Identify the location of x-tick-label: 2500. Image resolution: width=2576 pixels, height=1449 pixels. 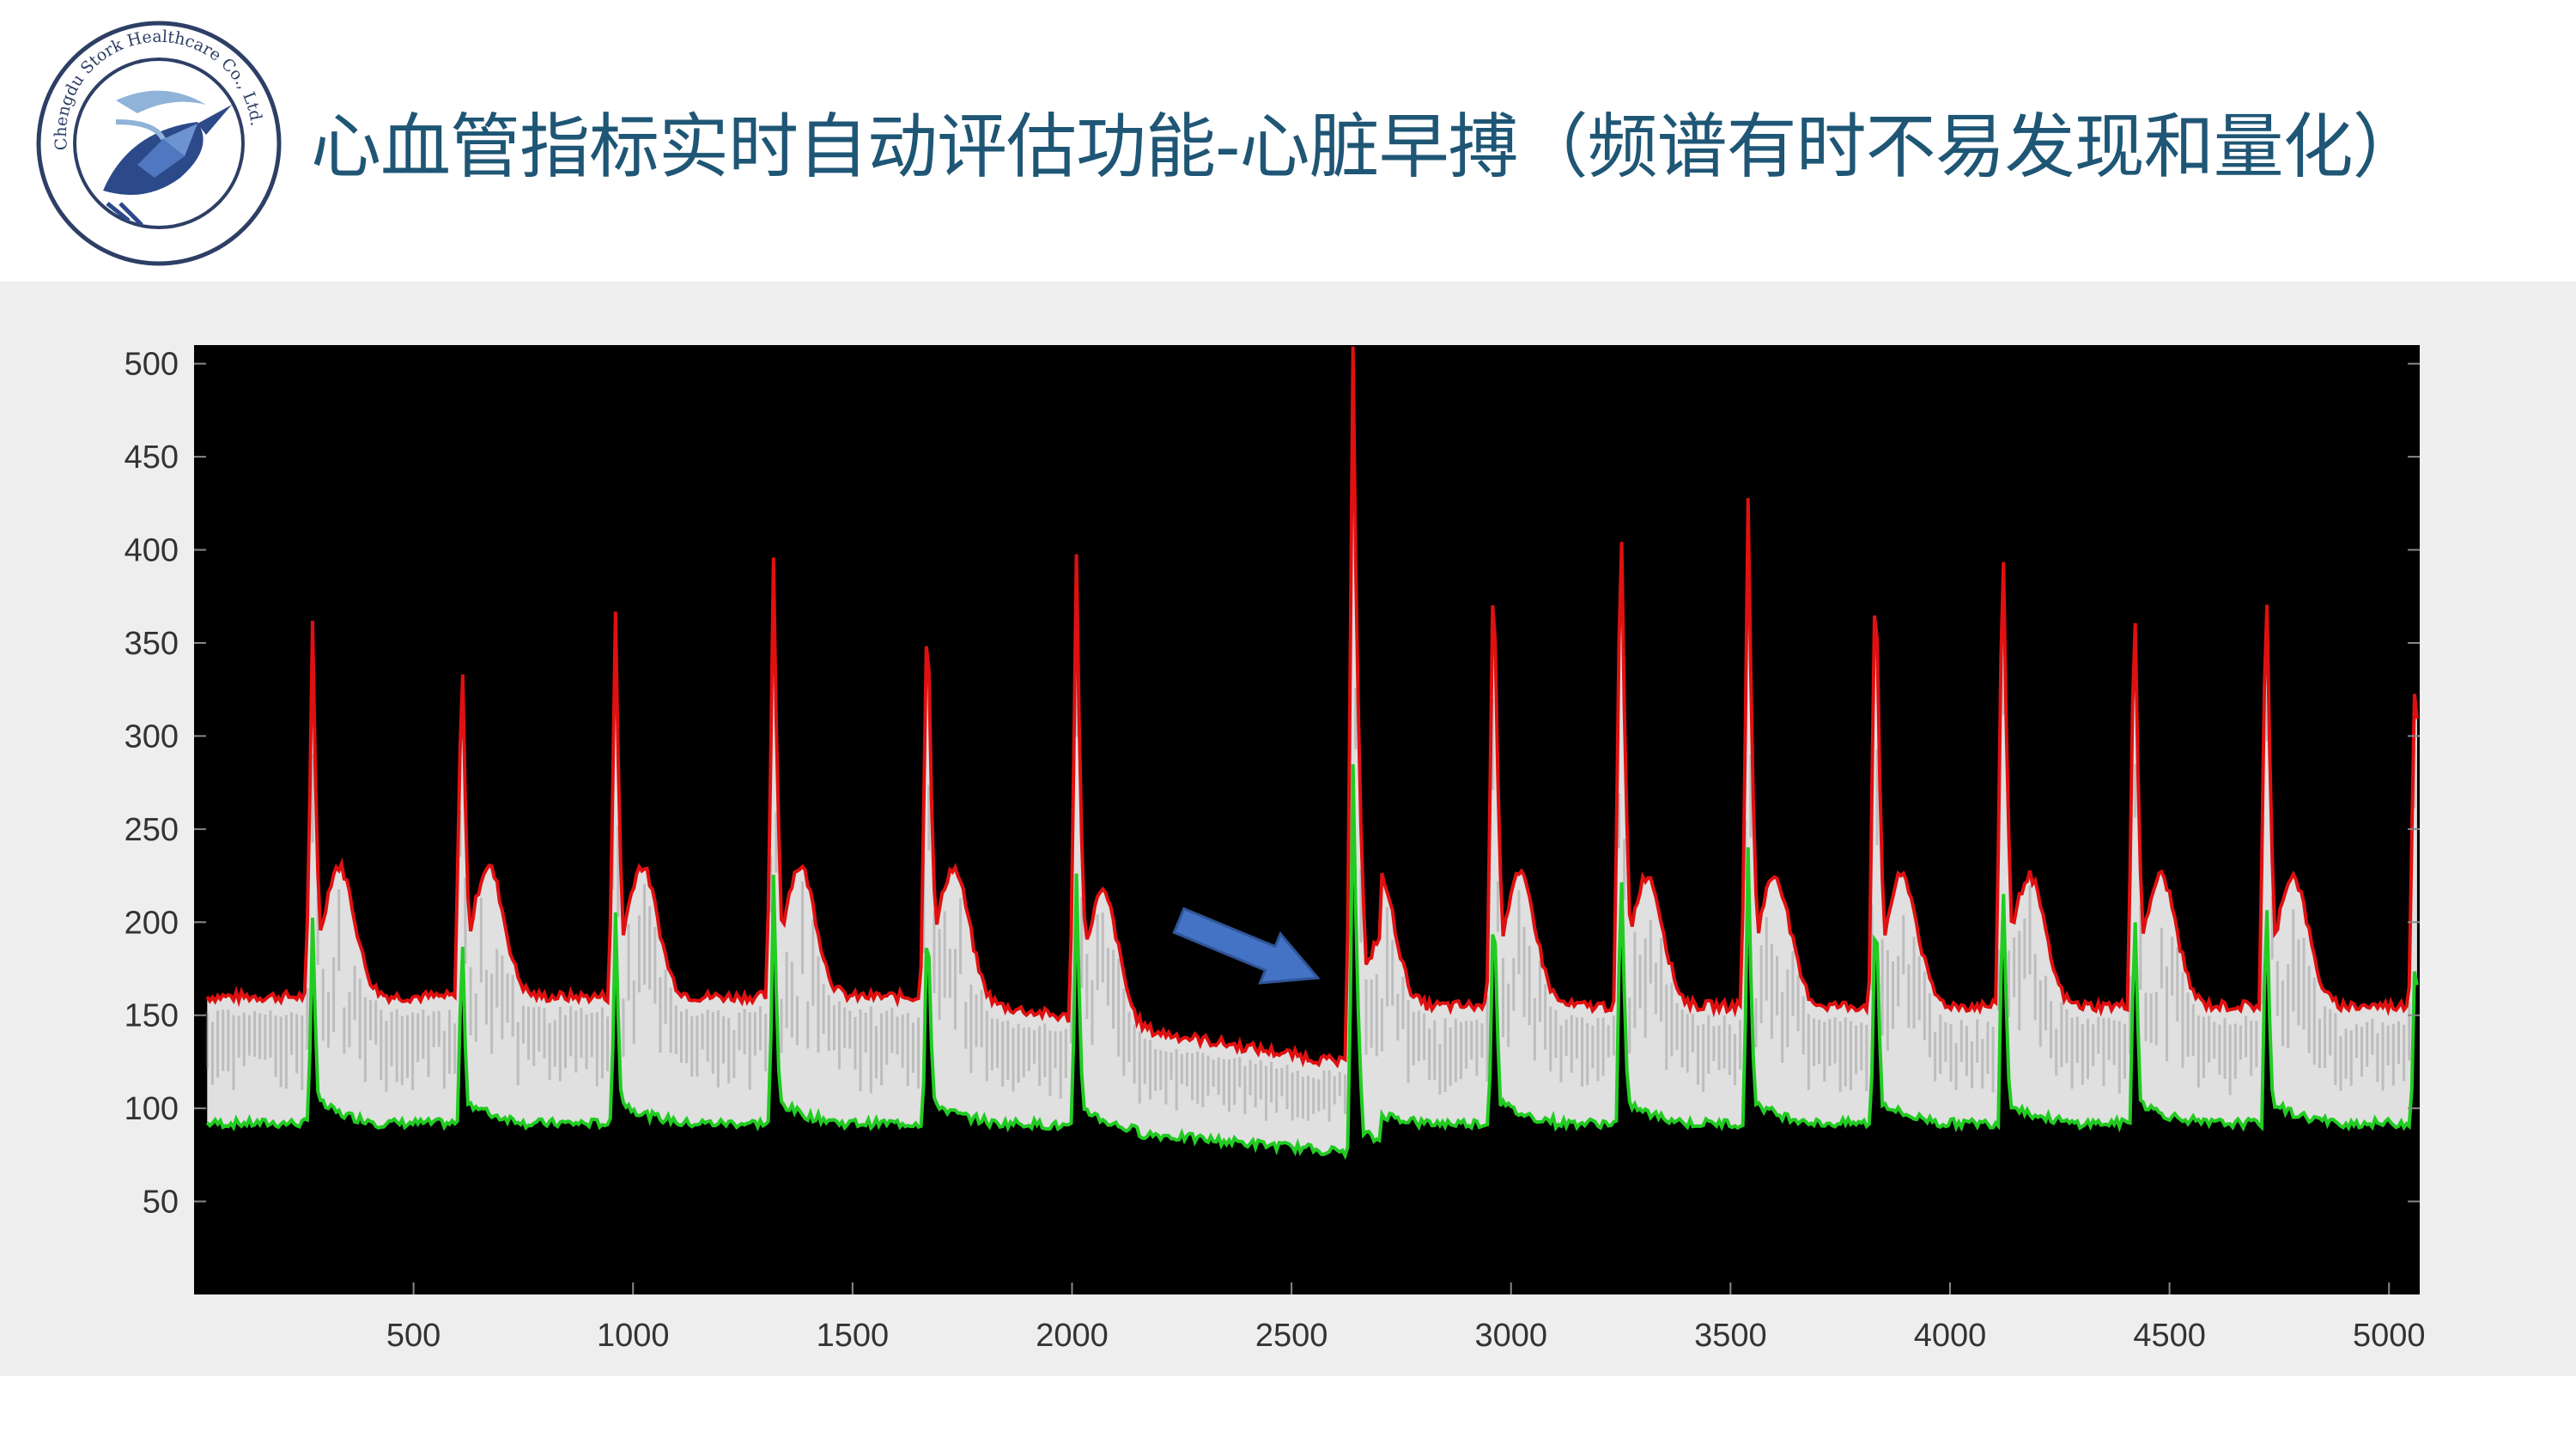
(1291, 1336).